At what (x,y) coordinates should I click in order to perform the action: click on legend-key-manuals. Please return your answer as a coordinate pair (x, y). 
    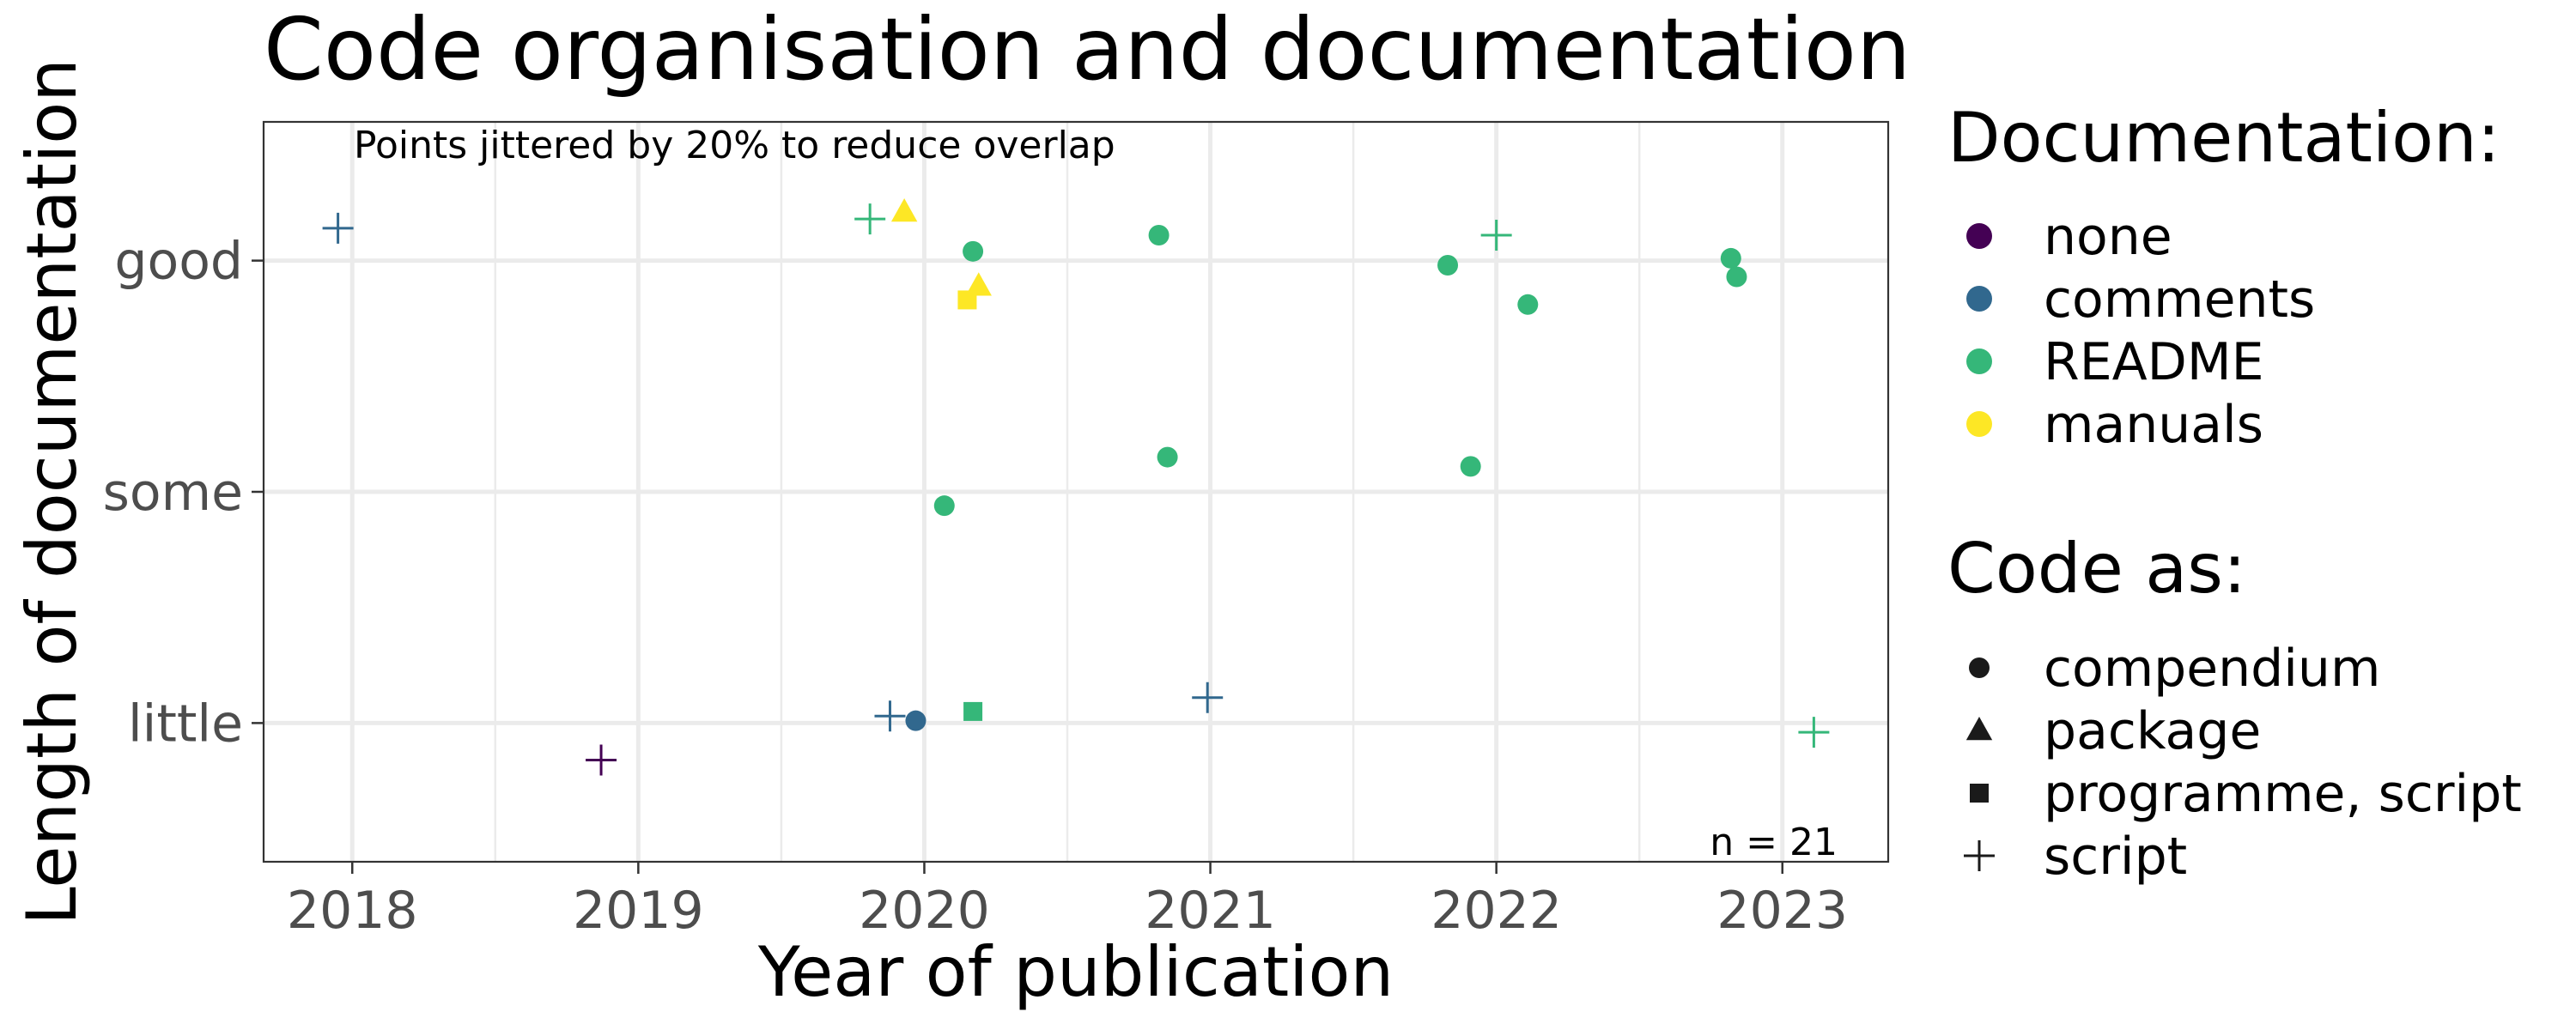
    Looking at the image, I should click on (1979, 424).